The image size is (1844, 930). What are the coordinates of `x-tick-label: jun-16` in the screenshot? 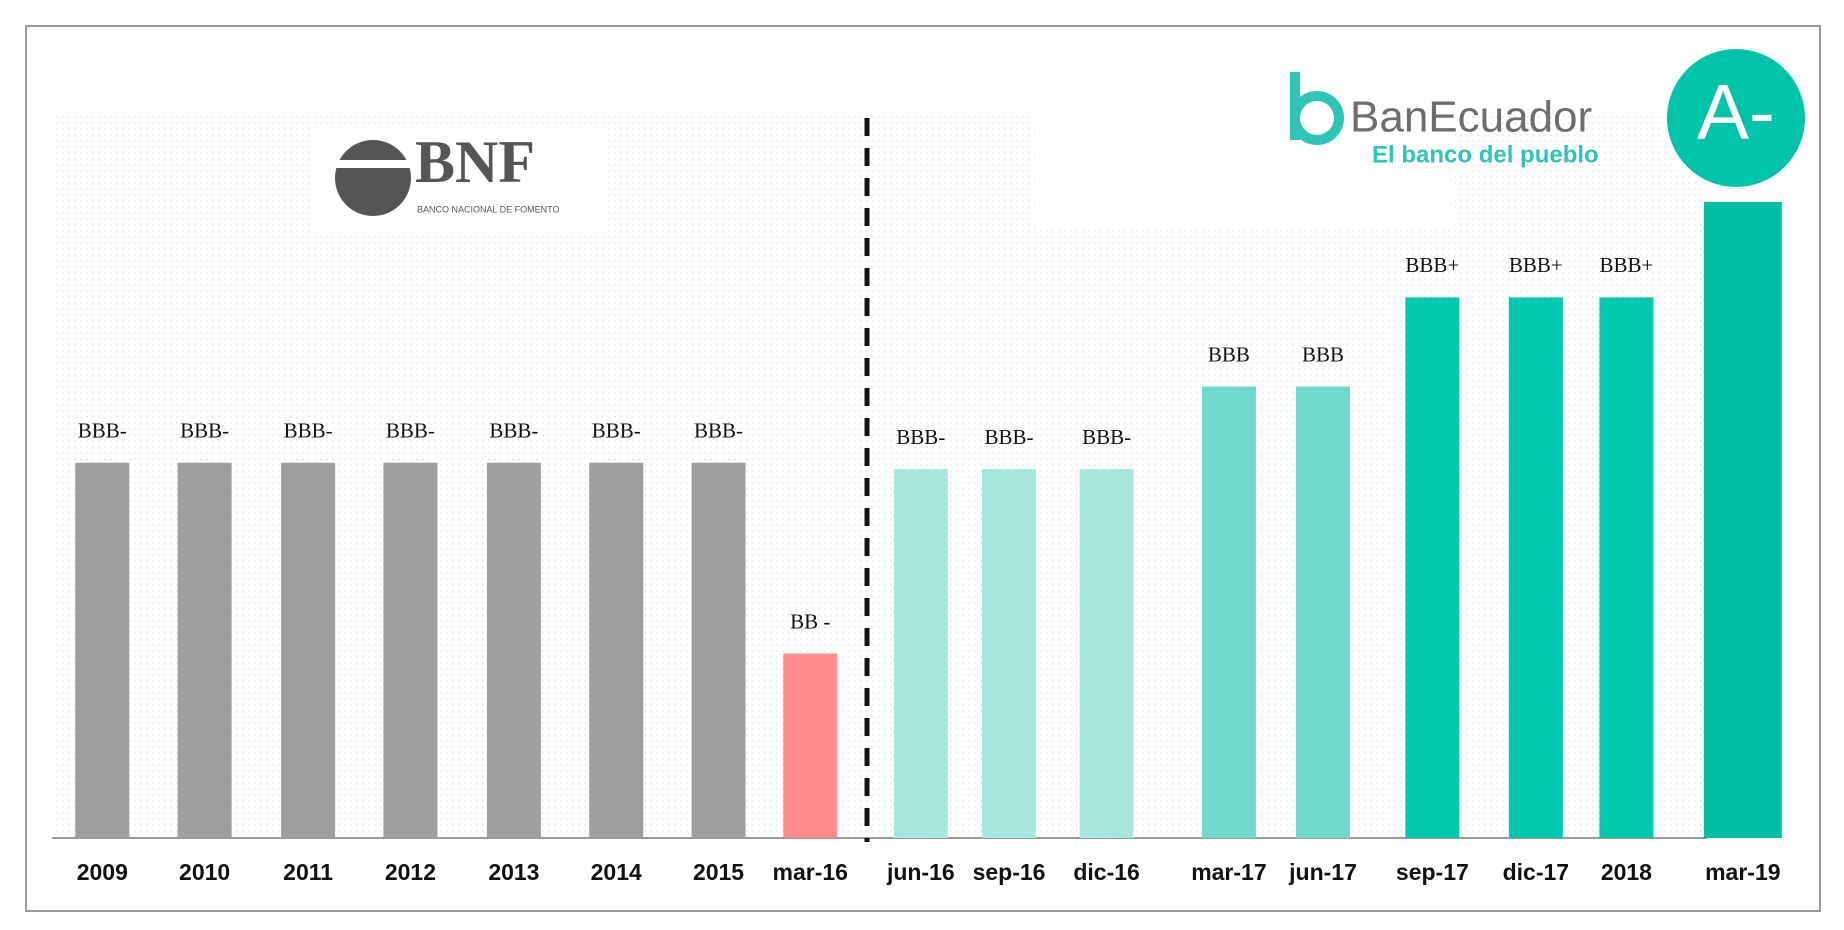 It's located at (920, 872).